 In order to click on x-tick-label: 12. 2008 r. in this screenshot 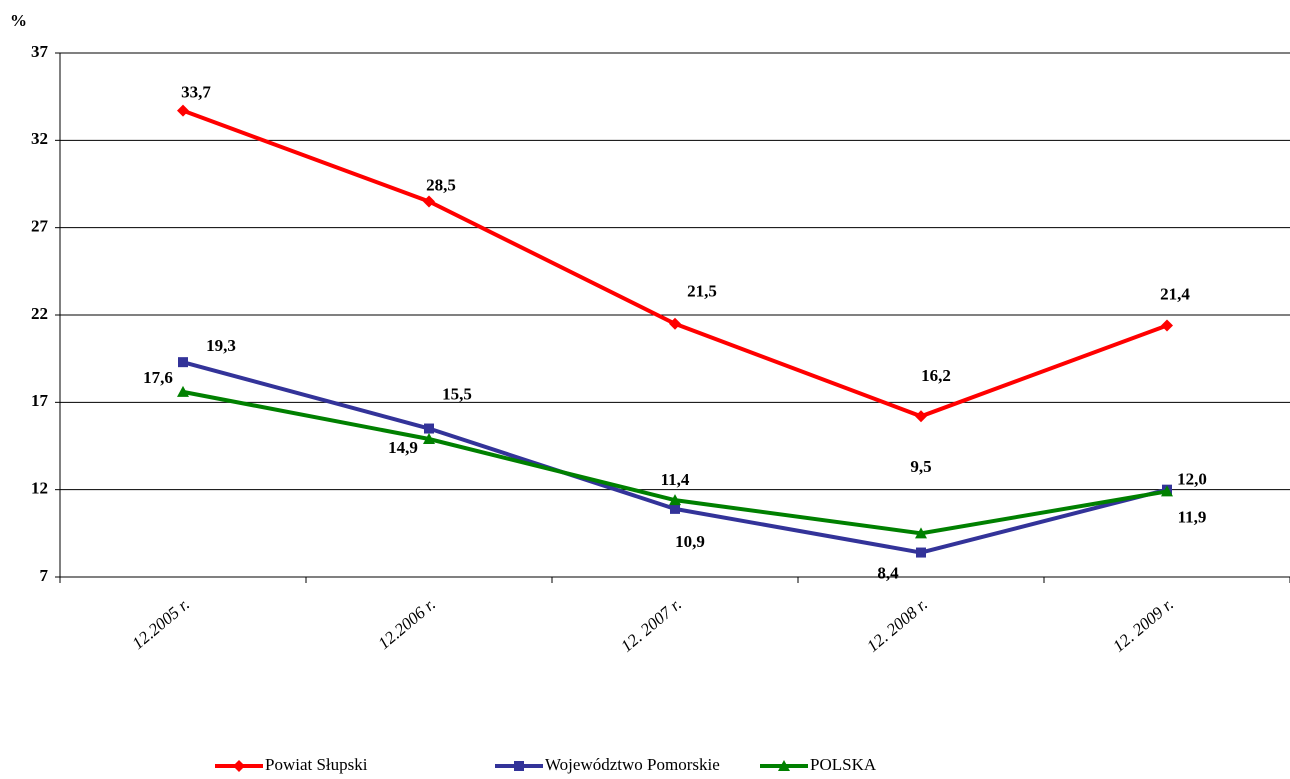, I will do `click(897, 625)`.